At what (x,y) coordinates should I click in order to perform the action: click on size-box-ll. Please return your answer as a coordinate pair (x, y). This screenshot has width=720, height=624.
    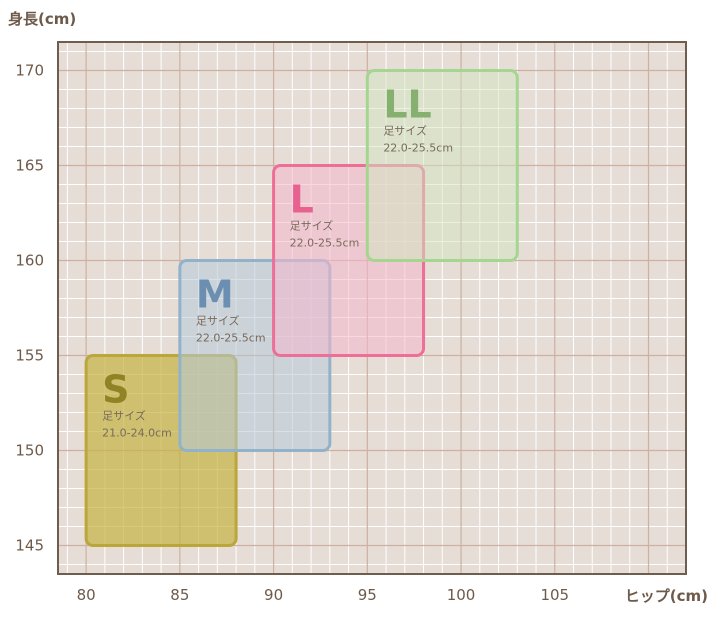
    Looking at the image, I should click on (442, 165).